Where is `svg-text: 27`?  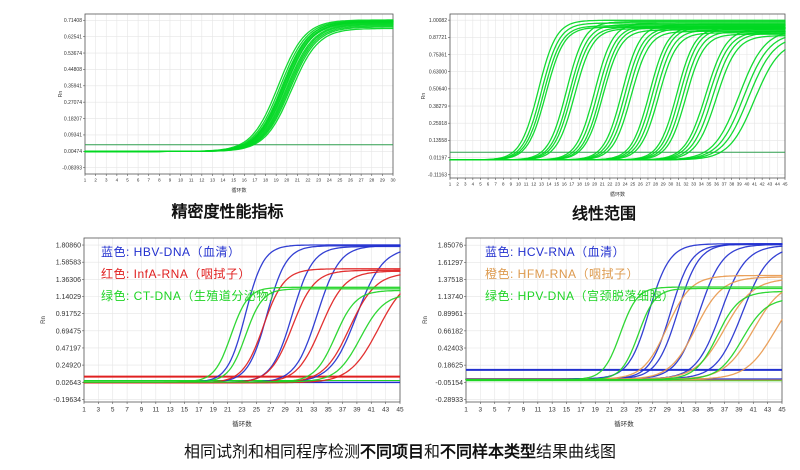
svg-text: 27 is located at coordinates (271, 410).